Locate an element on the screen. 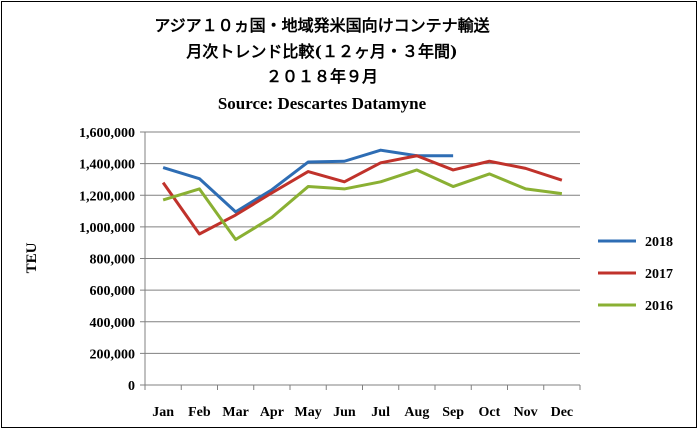 The width and height of the screenshot is (700, 431). x-tick-label: Jun is located at coordinates (344, 412).